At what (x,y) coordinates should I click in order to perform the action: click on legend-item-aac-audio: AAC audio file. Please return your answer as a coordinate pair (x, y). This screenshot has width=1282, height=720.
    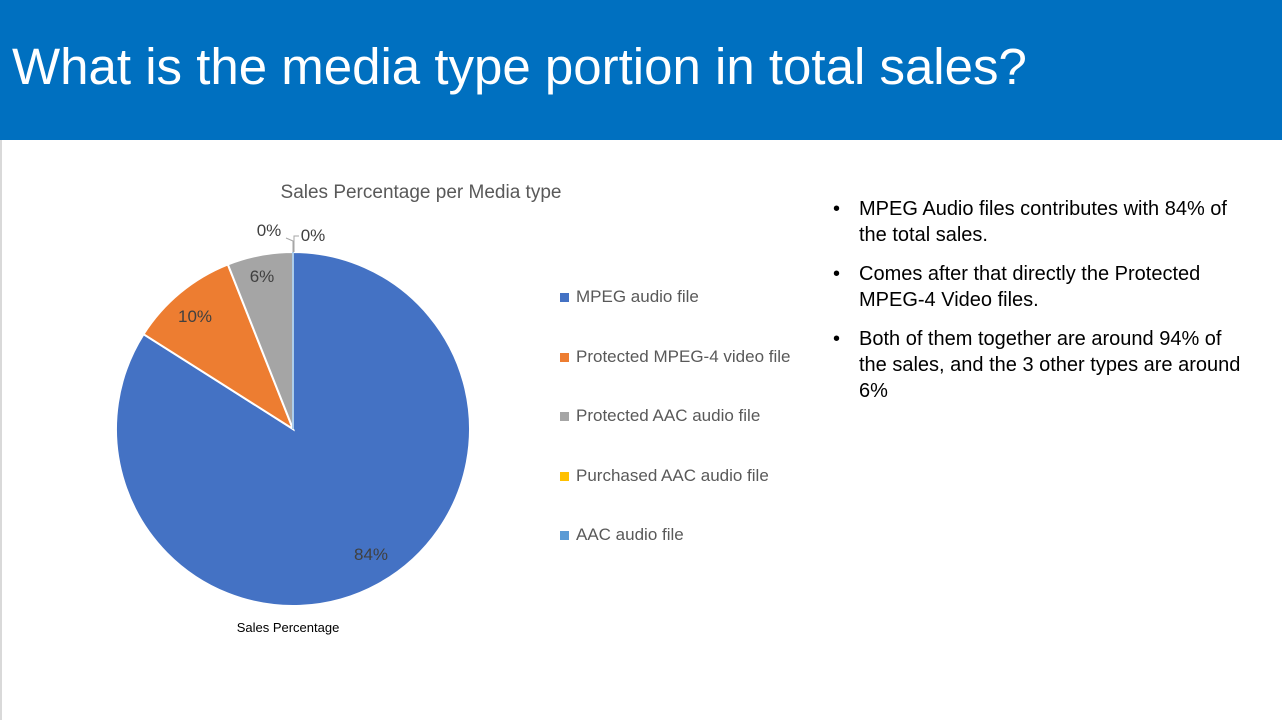
    Looking at the image, I should click on (685, 535).